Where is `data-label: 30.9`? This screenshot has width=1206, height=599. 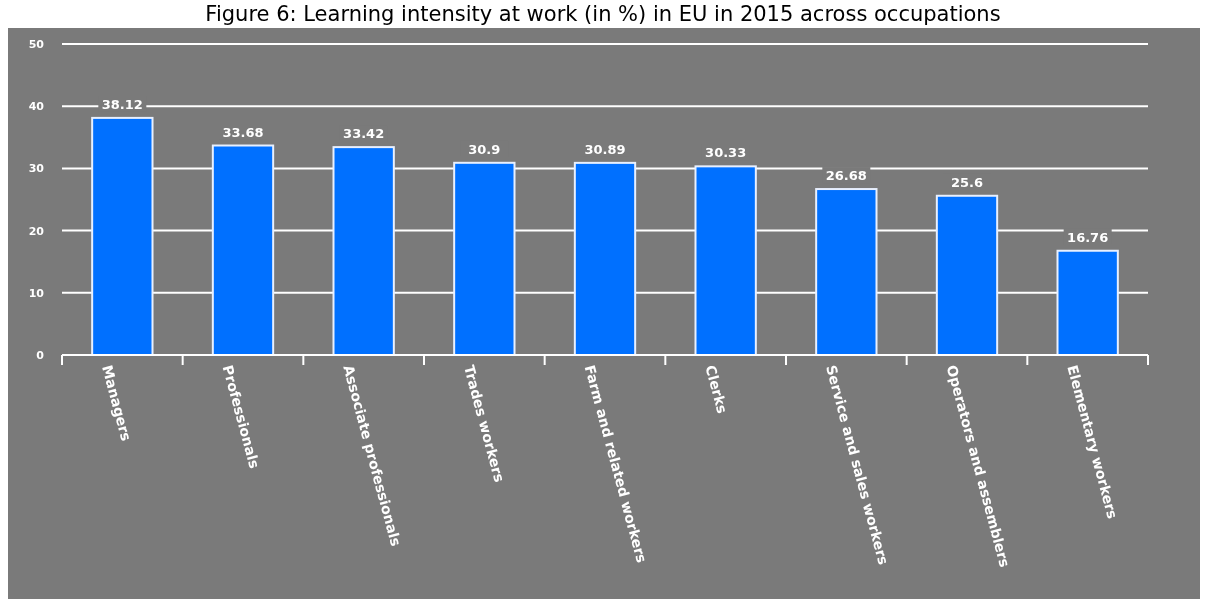
data-label: 30.9 is located at coordinates (484, 149).